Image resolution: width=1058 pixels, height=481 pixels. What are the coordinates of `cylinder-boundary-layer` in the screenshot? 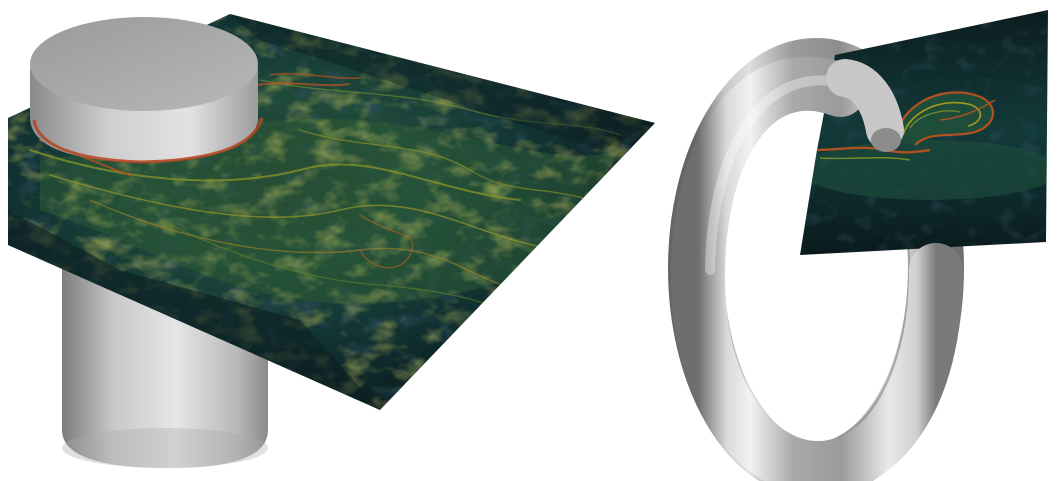 It's located at (148, 140).